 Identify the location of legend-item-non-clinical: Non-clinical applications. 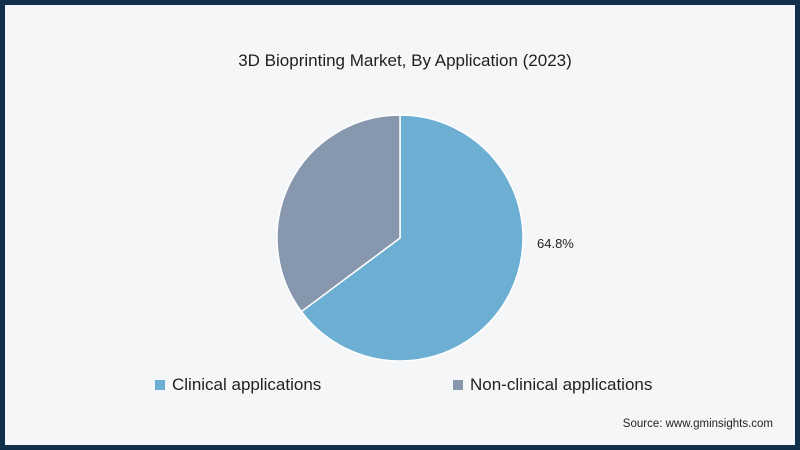
(552, 385).